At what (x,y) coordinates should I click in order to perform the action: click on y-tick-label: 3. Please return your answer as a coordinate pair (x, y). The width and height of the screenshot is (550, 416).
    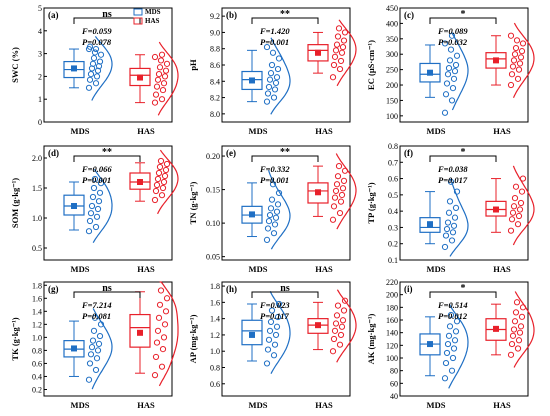
    Looking at the image, I should click on (40, 54).